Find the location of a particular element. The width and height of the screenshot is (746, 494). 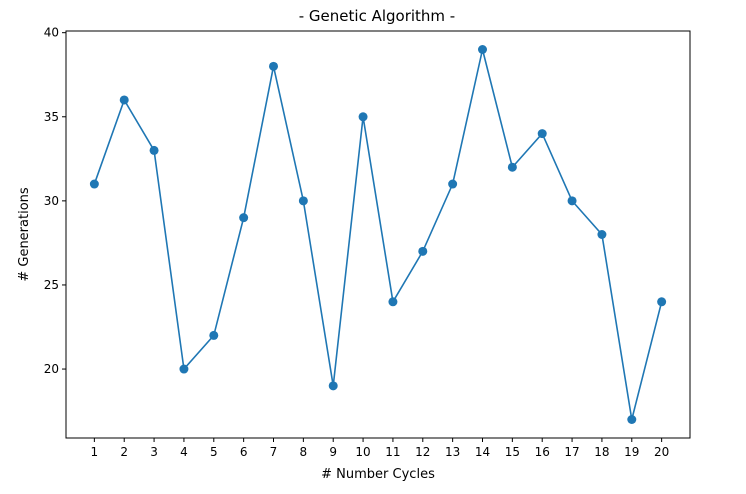

x-tick-label-2: 3 is located at coordinates (154, 452).